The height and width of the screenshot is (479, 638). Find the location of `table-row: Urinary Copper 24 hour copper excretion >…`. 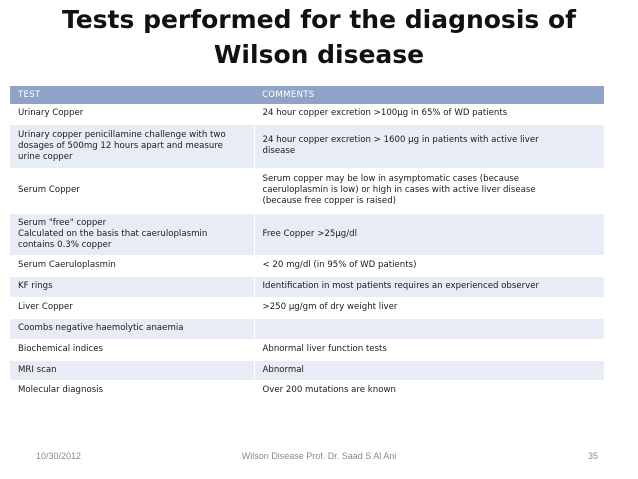

table-row: Urinary Copper 24 hour copper excretion >… is located at coordinates (307, 114).